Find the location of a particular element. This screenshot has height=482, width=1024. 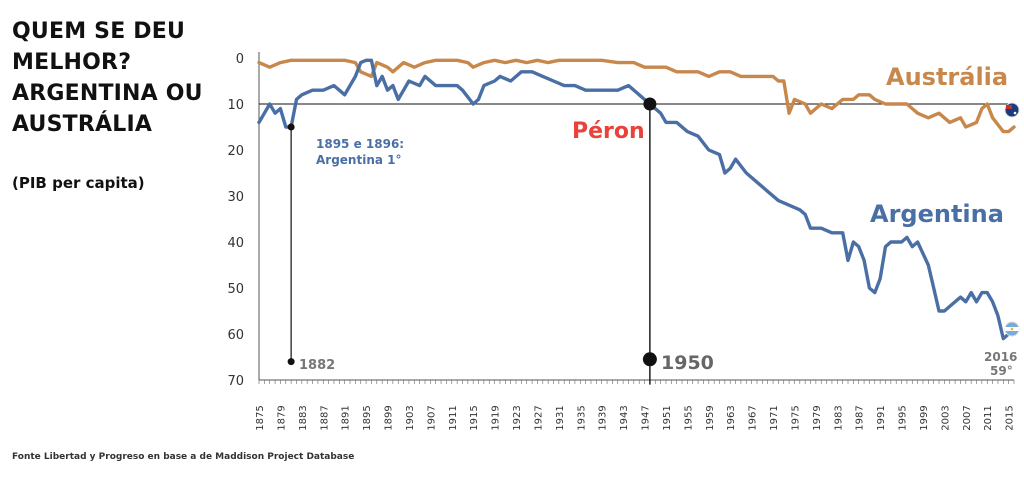

x-tick-label: 1963 is located at coordinates (731, 417).